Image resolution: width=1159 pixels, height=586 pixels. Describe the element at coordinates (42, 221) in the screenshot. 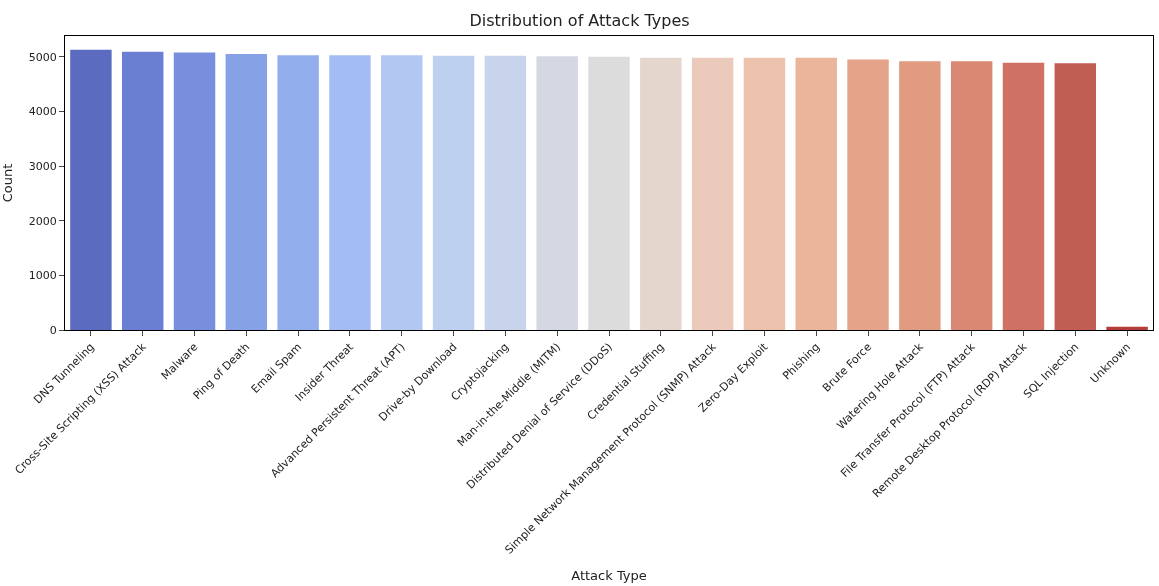

I see `y-tick-label: 2000` at that location.